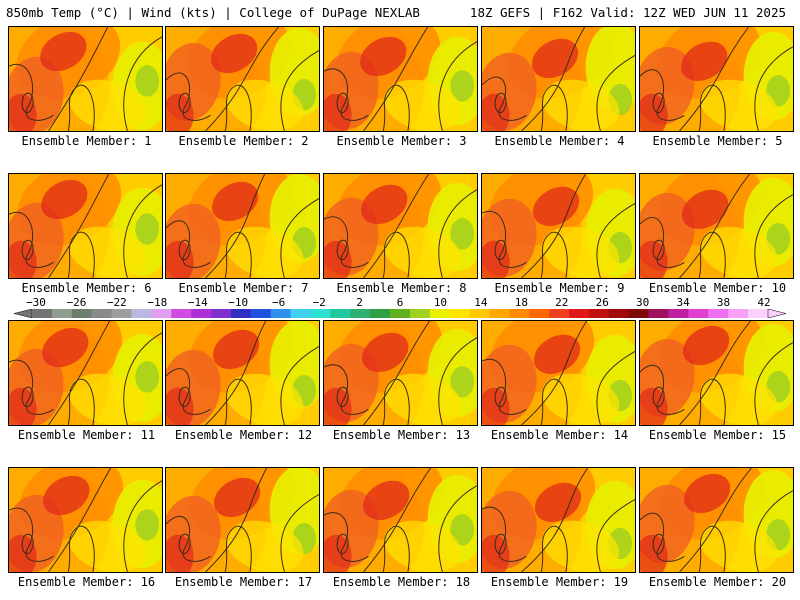 The height and width of the screenshot is (600, 800). What do you see at coordinates (86, 288) in the screenshot?
I see `ensemble-member-label: Ensemble Member: 6` at bounding box center [86, 288].